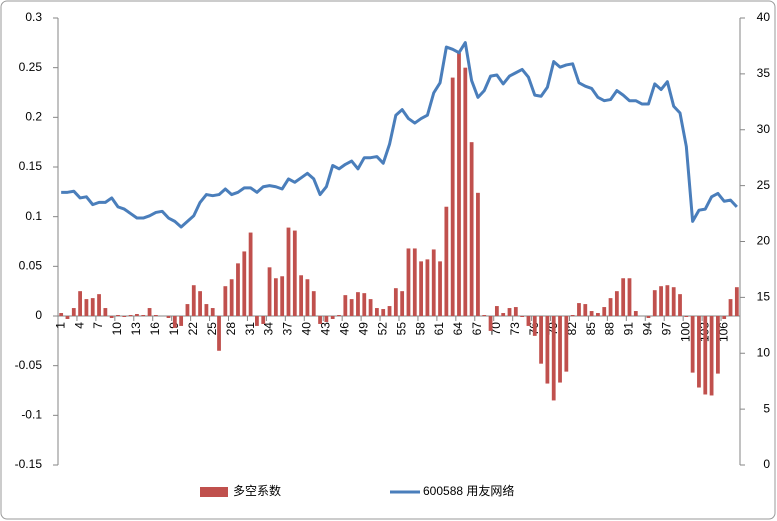 The width and height of the screenshot is (777, 521). What do you see at coordinates (468, 490) in the screenshot?
I see `legend-label: 600588 用友网络` at bounding box center [468, 490].